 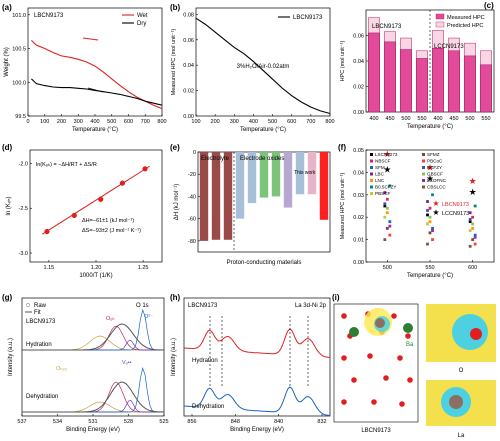 I want to click on y-tick-label: -3.0, so click(x=23, y=254).